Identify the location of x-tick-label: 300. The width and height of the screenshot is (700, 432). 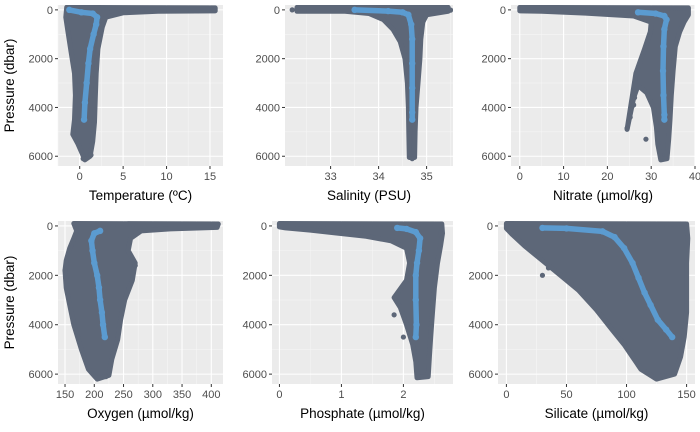
(153, 395).